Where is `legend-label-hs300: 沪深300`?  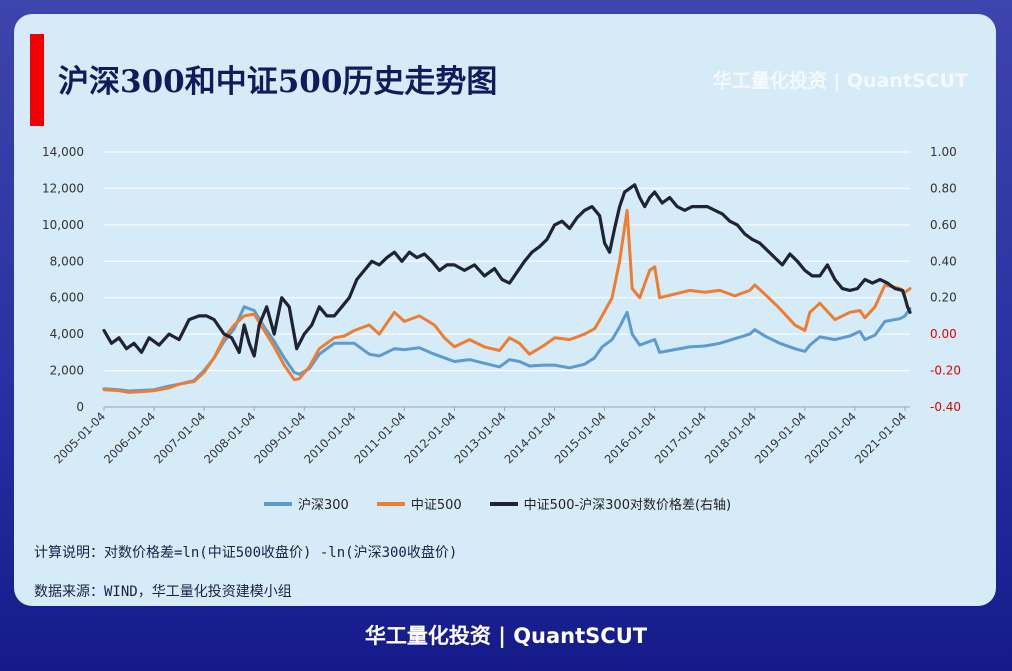
legend-label-hs300: 沪深300 is located at coordinates (323, 505).